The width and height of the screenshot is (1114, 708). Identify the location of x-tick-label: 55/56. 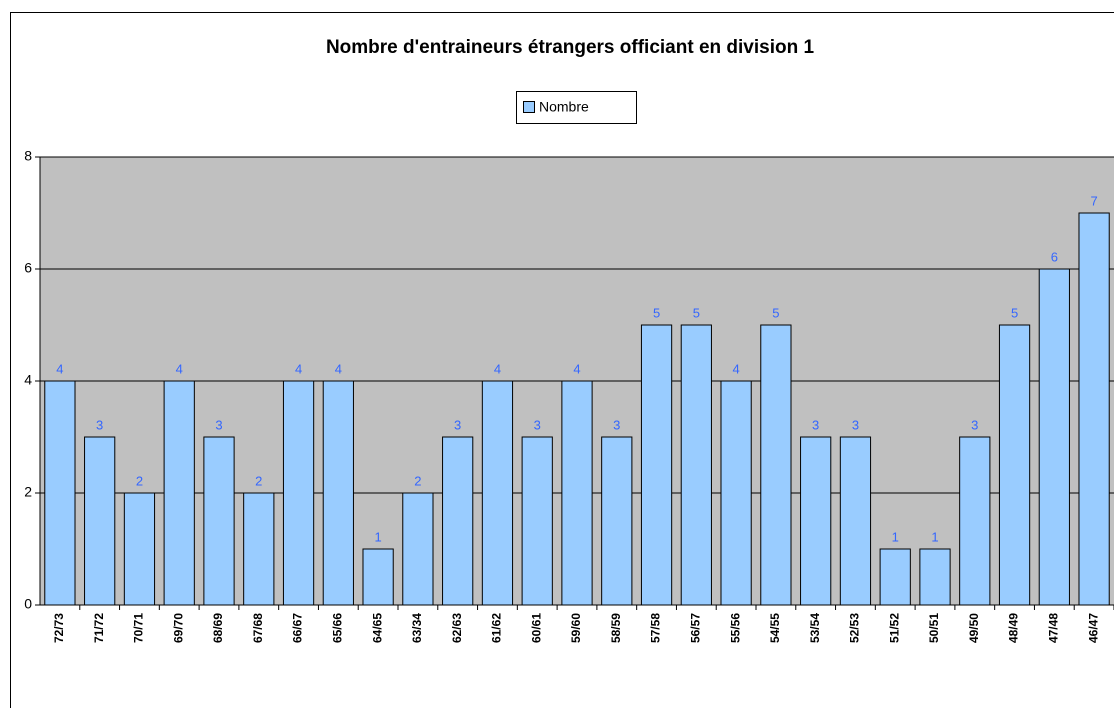
(735, 628).